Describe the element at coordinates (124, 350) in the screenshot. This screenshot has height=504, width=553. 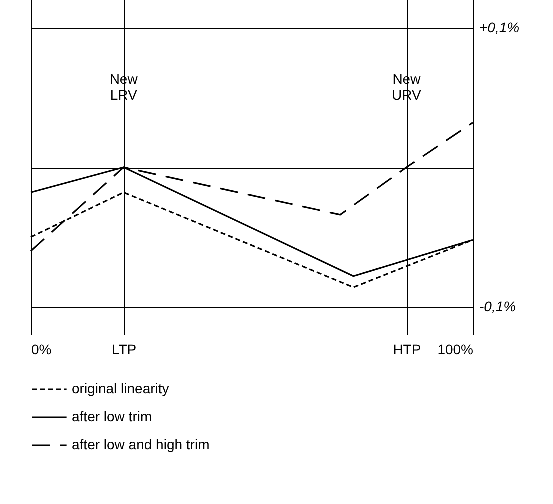
I see `x-tick-label: LTP` at that location.